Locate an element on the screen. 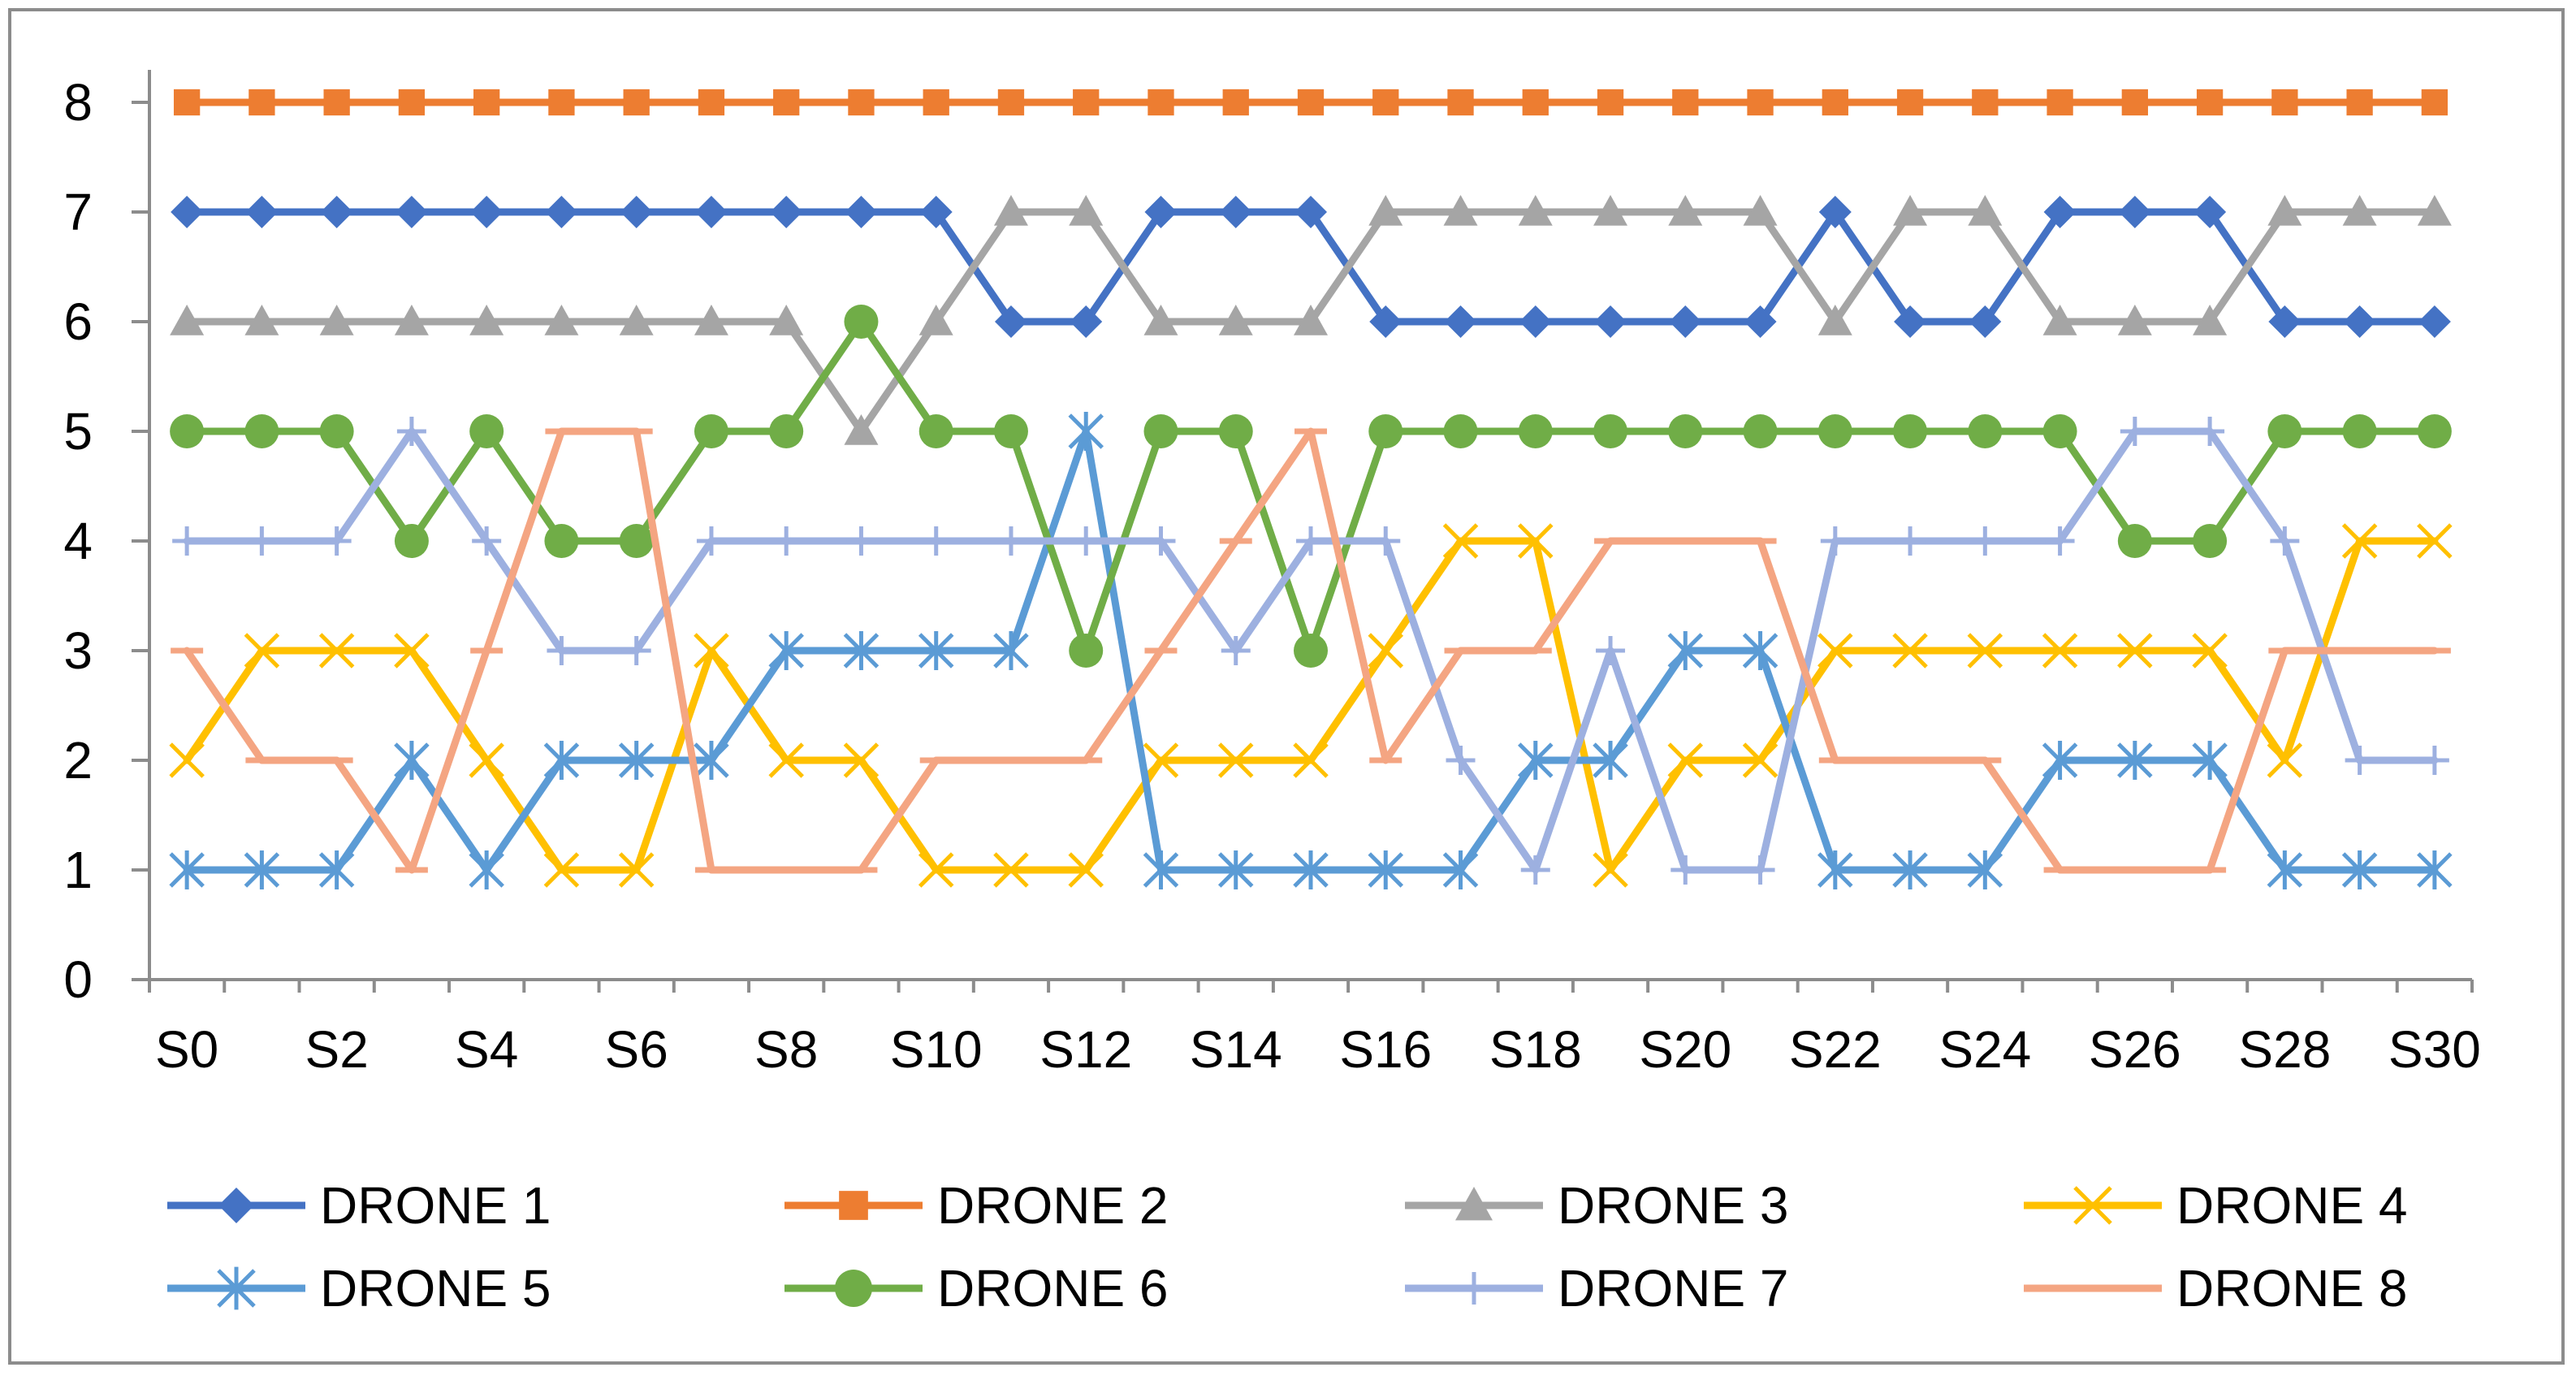 Image resolution: width=2576 pixels, height=1376 pixels. x-tick-label: S26 is located at coordinates (2135, 1050).